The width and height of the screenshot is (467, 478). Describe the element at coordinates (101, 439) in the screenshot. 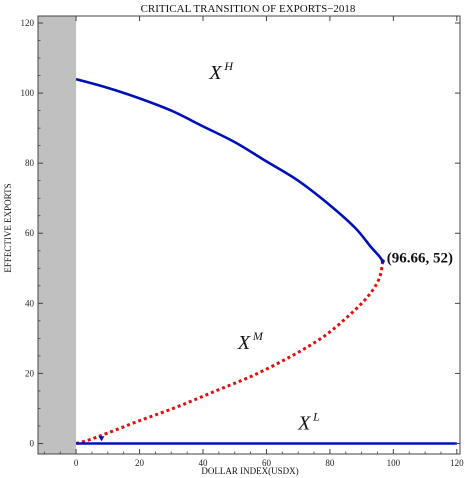

I see `direction-arrow` at that location.